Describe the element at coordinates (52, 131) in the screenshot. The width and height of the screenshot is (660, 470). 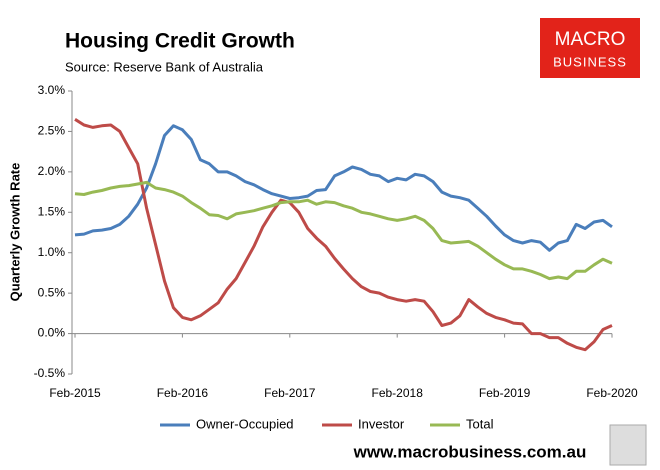
I see `y-tick-label: 2.5%` at that location.